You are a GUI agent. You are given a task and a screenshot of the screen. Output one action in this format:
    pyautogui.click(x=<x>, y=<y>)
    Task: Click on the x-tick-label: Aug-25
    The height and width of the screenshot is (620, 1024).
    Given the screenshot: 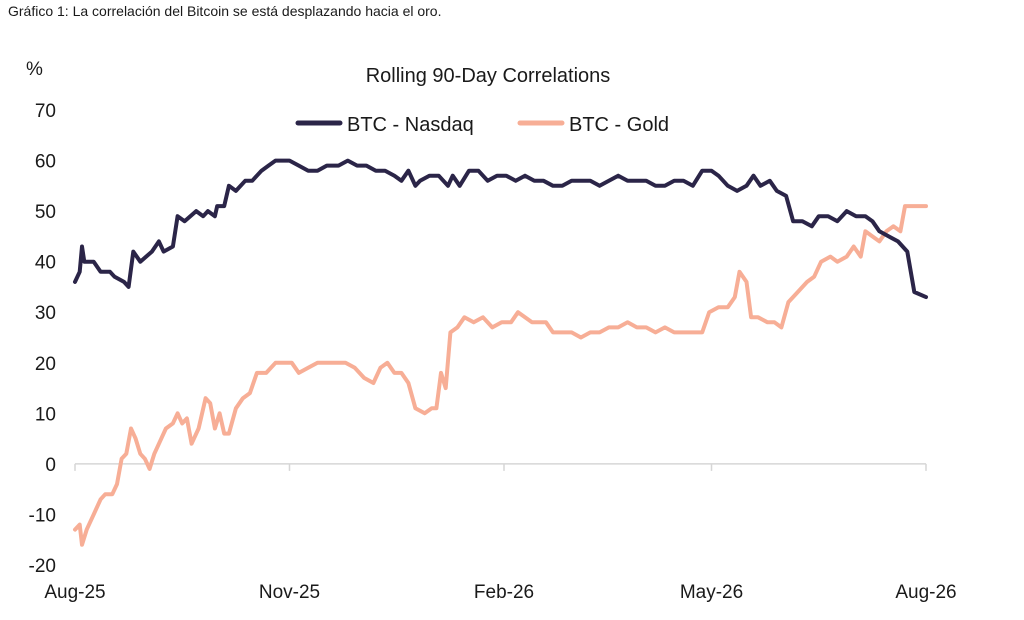 What is the action you would take?
    pyautogui.click(x=74, y=592)
    